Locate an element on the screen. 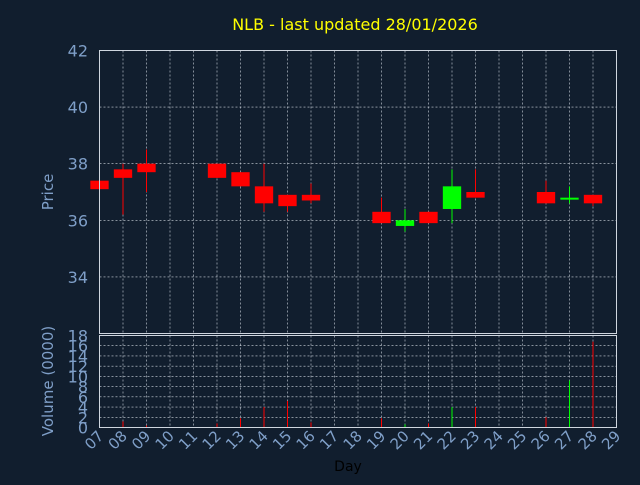  price-y-ticks: 34 36 38 40 42 is located at coordinates (78, 164).